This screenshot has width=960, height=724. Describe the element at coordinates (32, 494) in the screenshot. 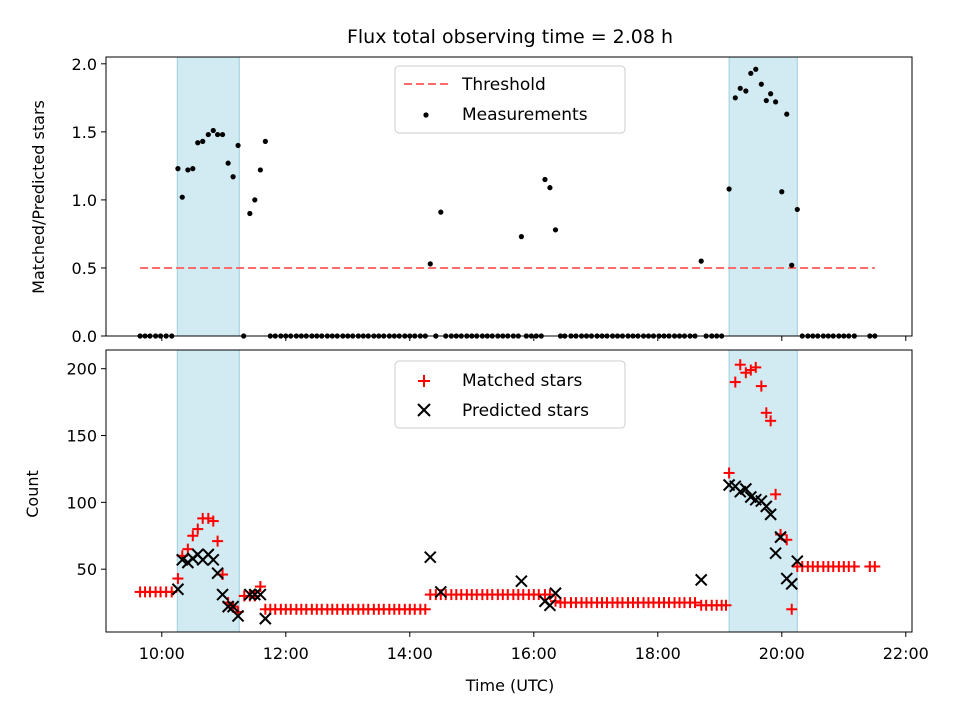

I see `bottom-y-axis-label: Count` at that location.